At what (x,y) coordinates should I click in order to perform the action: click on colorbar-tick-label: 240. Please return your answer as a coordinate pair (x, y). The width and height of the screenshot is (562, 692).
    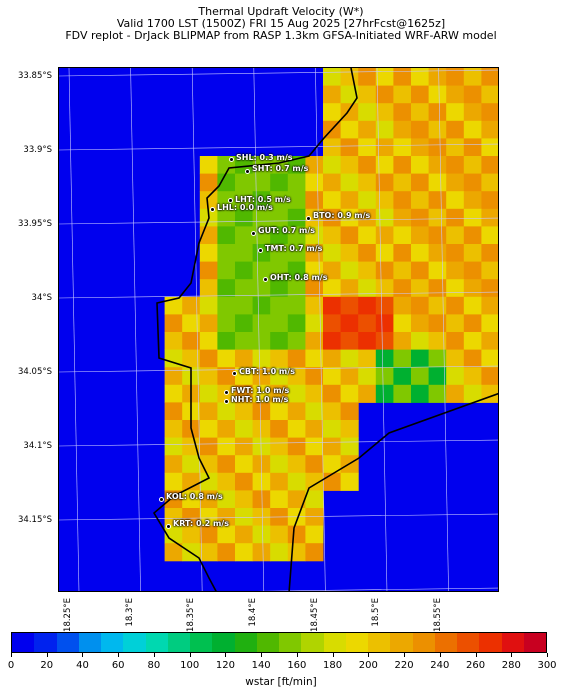
    Looking at the image, I should click on (440, 665).